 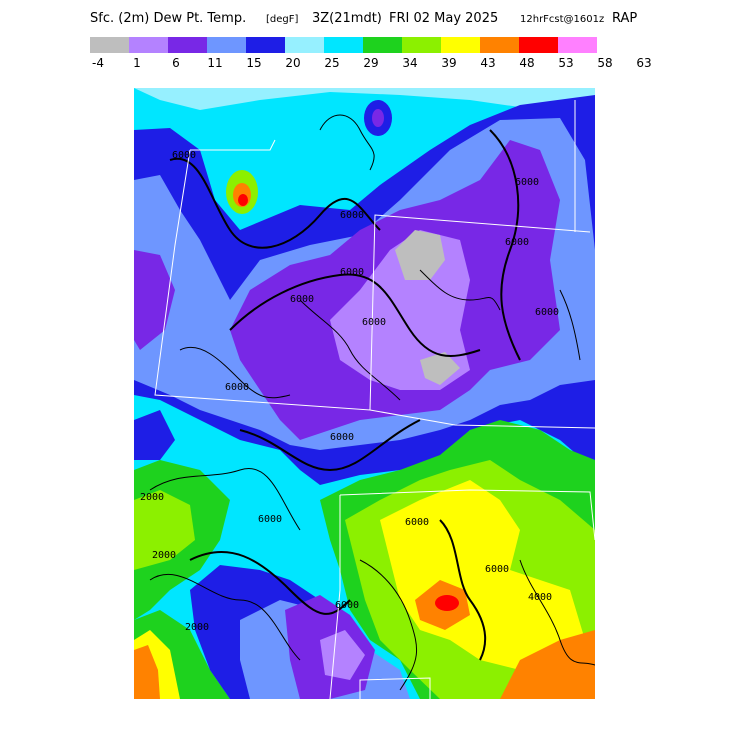 I want to click on colorbar-label: 63, so click(x=643, y=63).